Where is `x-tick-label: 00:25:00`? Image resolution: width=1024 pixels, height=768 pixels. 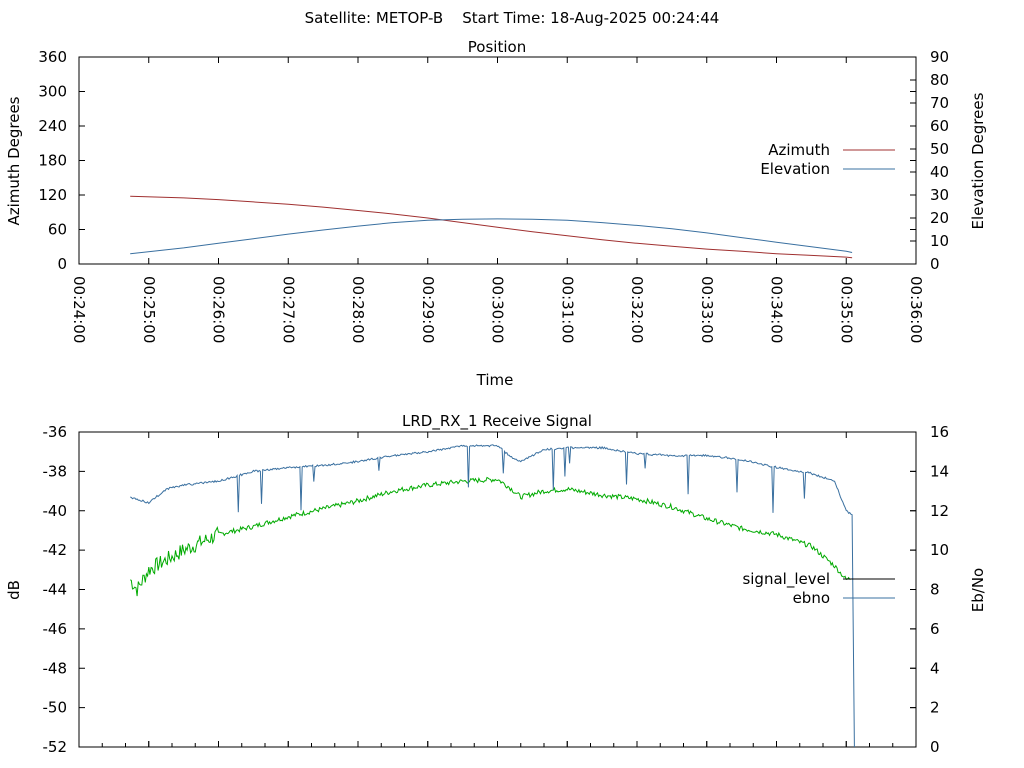 x-tick-label: 00:25:00 is located at coordinates (149, 309).